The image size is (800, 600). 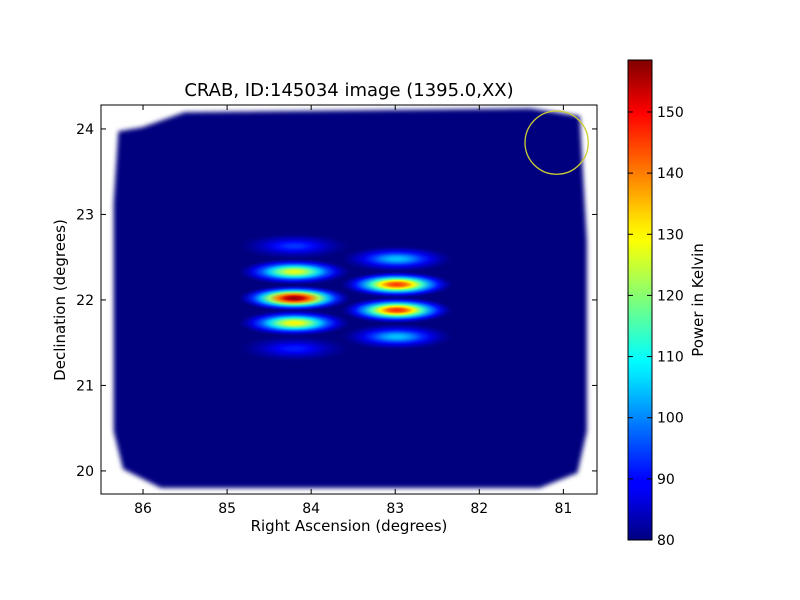 I want to click on beam-circle, so click(x=556, y=142).